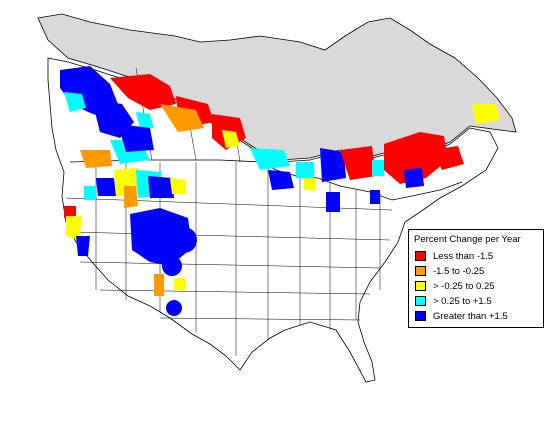 This screenshot has width=547, height=423. Describe the element at coordinates (420, 316) in the screenshot. I see `legend-swatch-blue` at that location.